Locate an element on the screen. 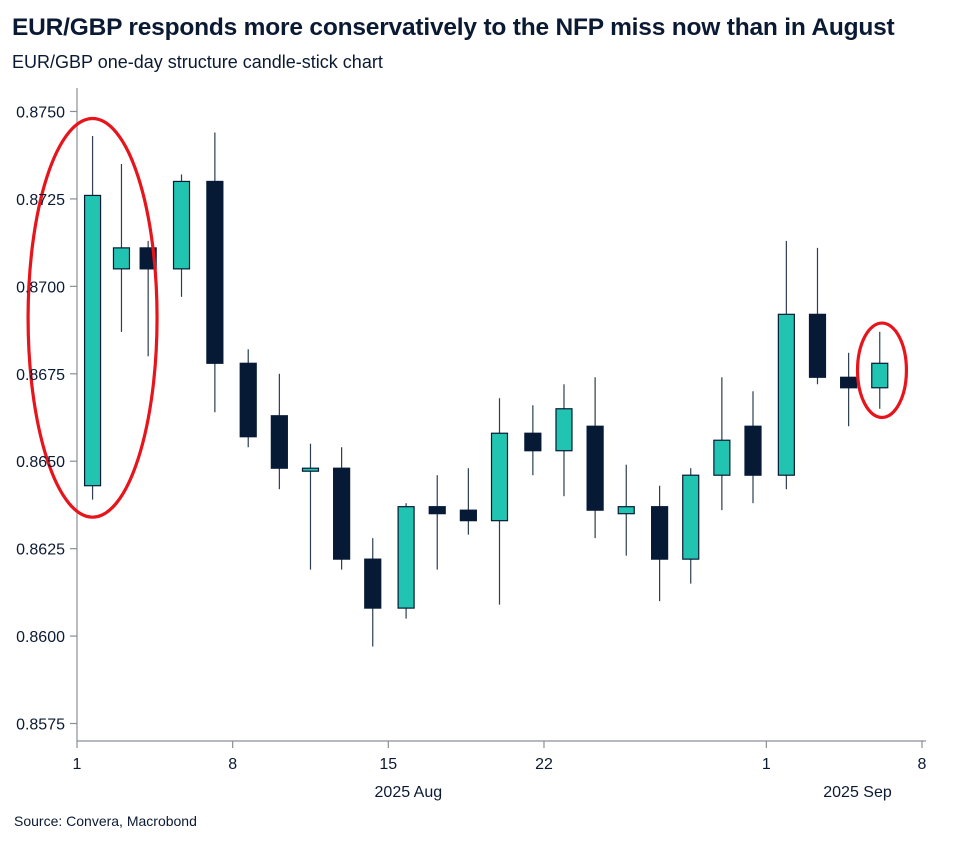 Image resolution: width=975 pixels, height=845 pixels. month-label: 2025 Sep is located at coordinates (857, 792).